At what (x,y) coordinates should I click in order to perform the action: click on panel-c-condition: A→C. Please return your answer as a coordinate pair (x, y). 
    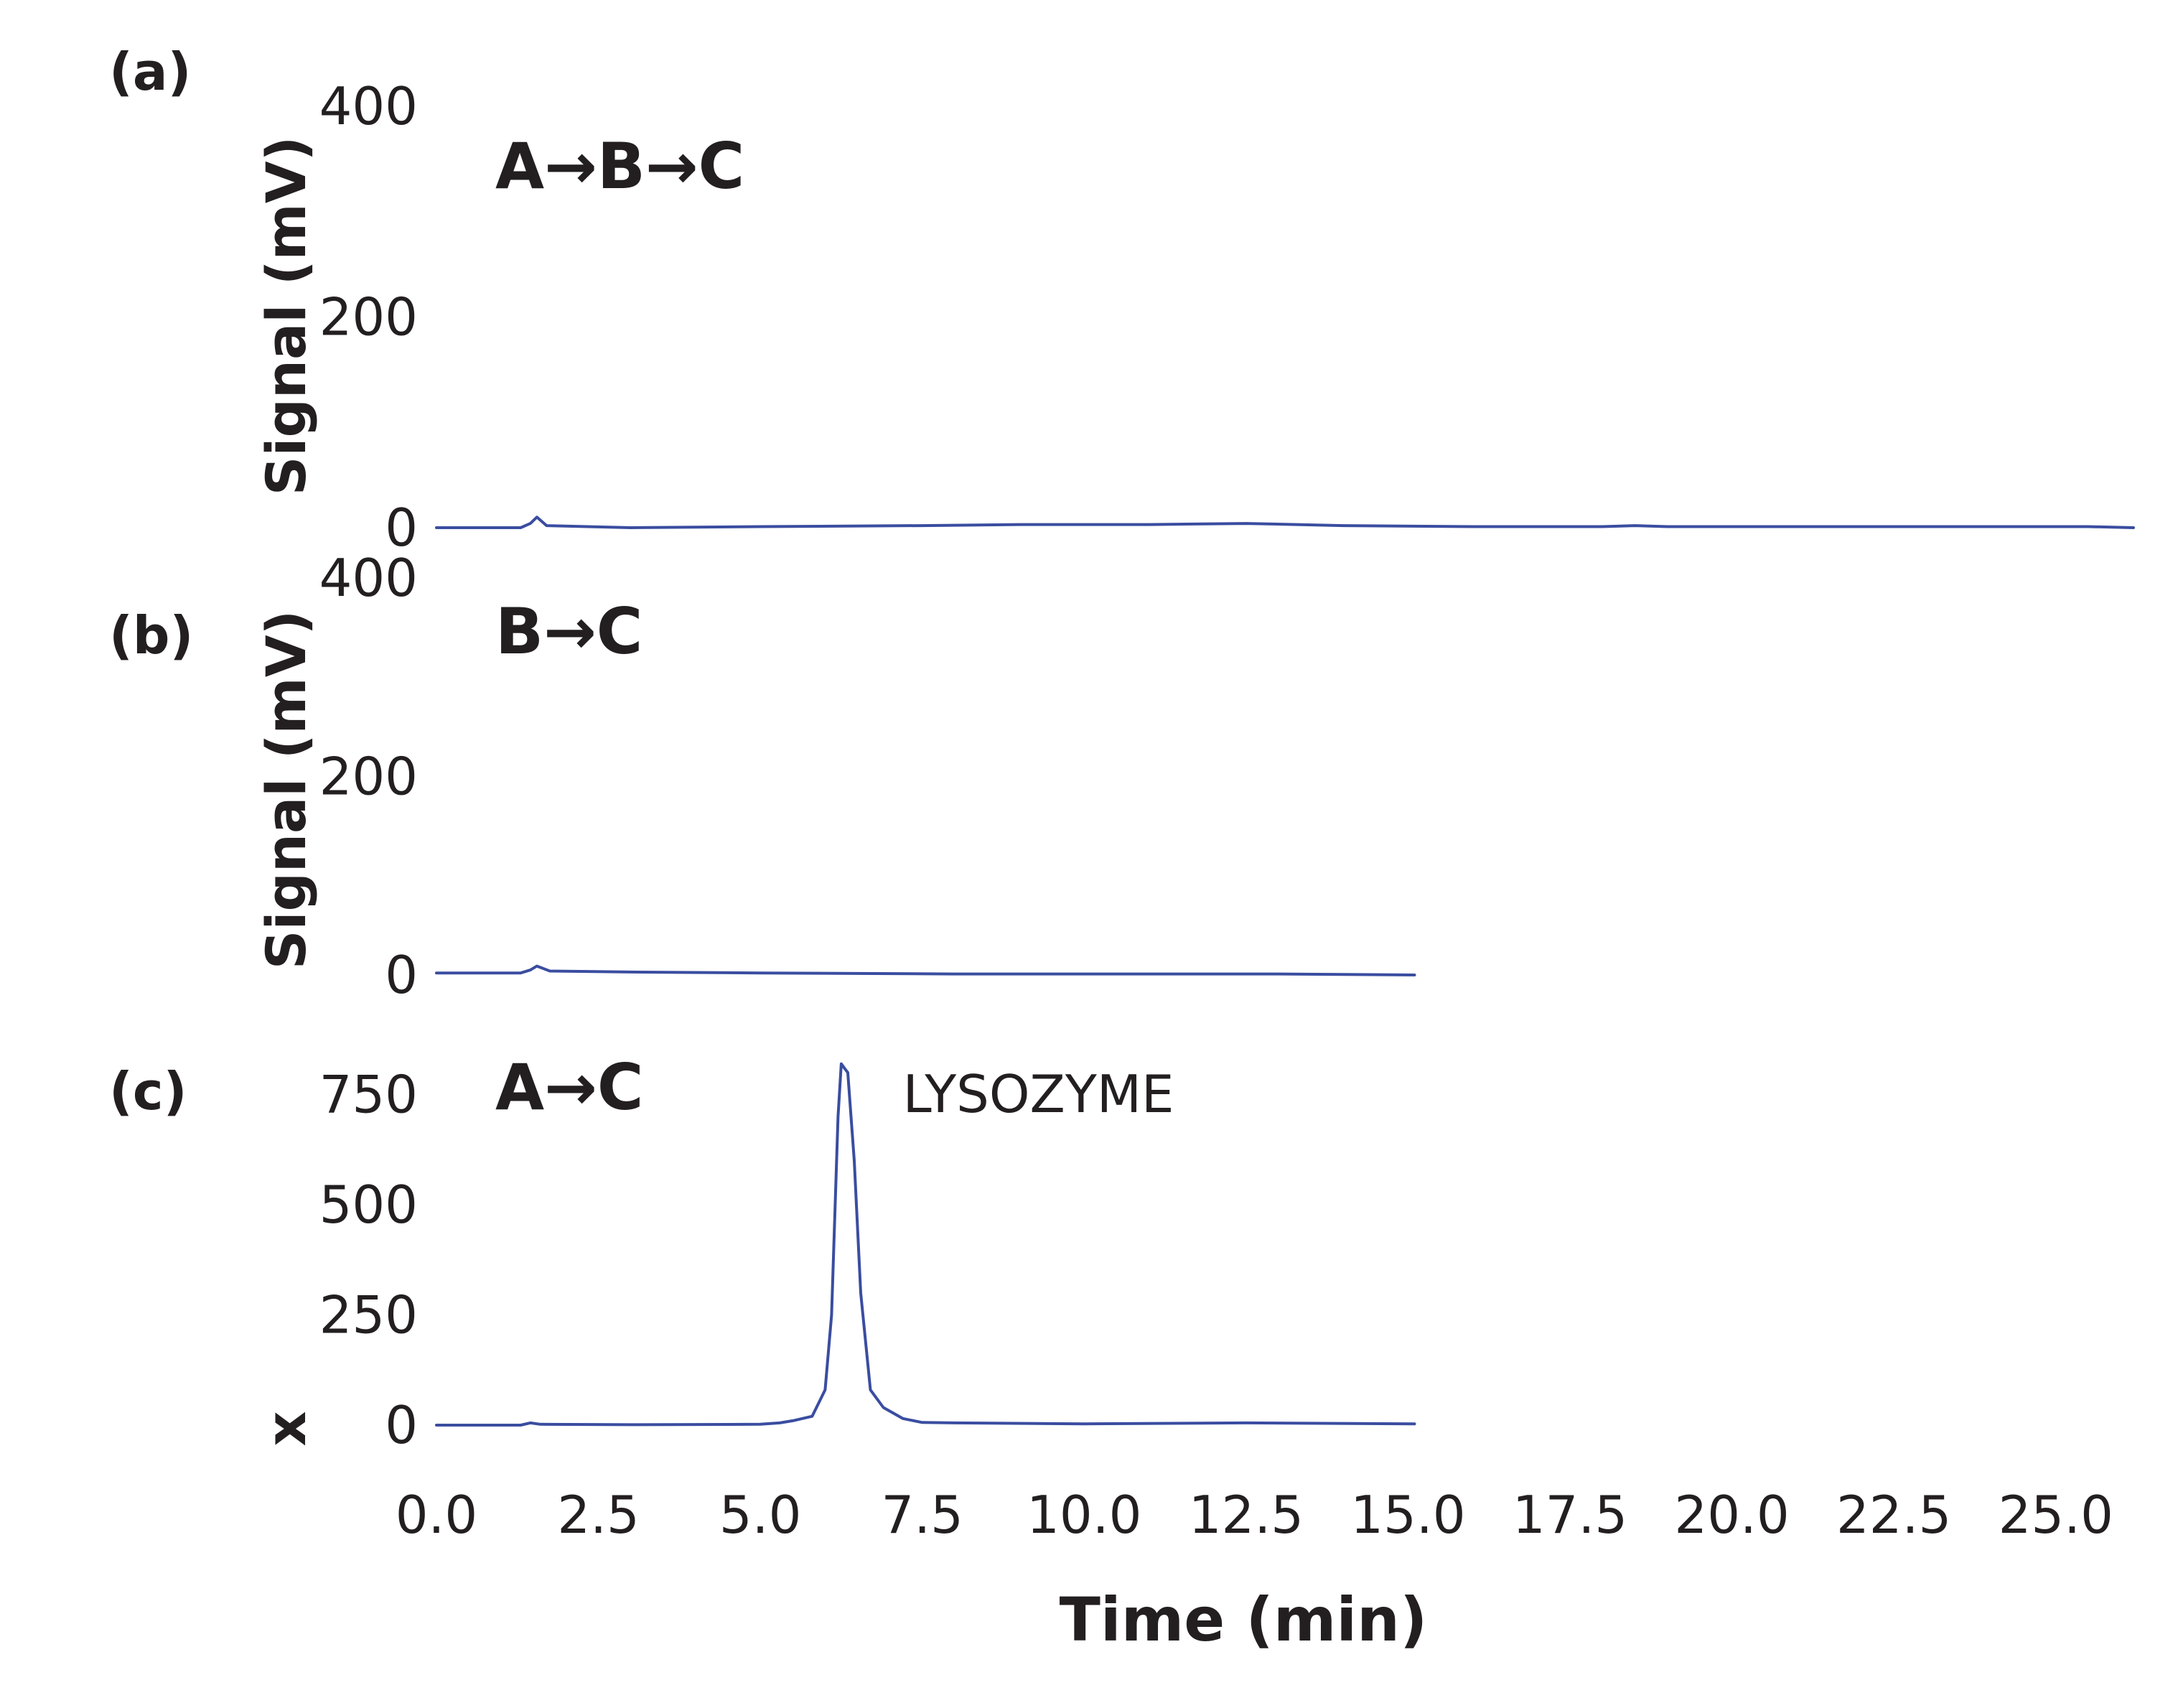
    Looking at the image, I should click on (569, 1087).